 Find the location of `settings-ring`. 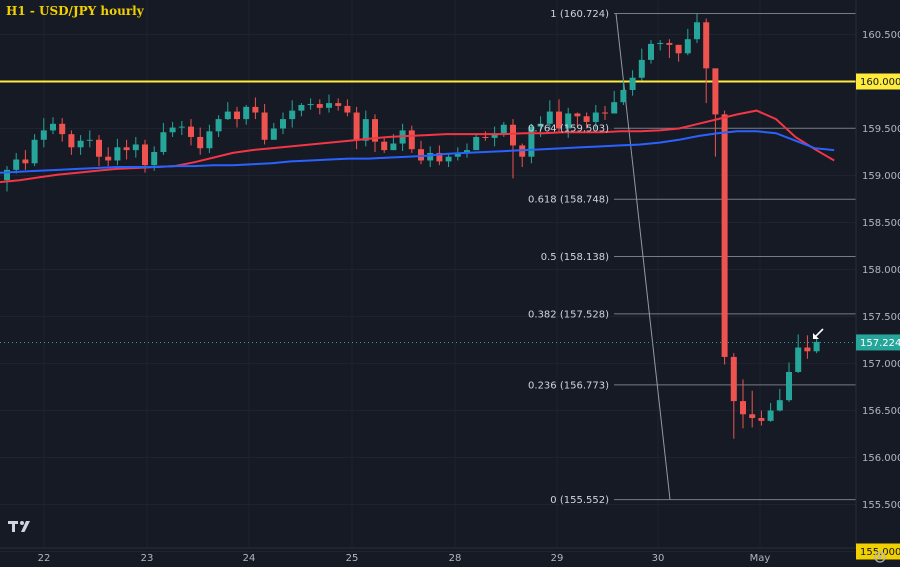

settings-ring is located at coordinates (880, 557).